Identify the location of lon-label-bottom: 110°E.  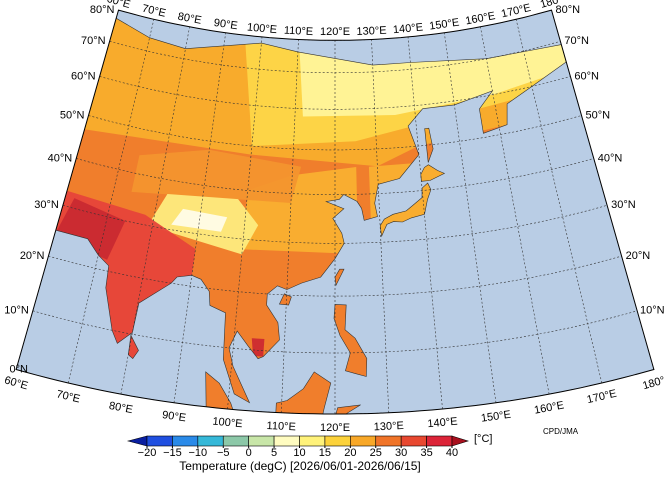
(281, 426).